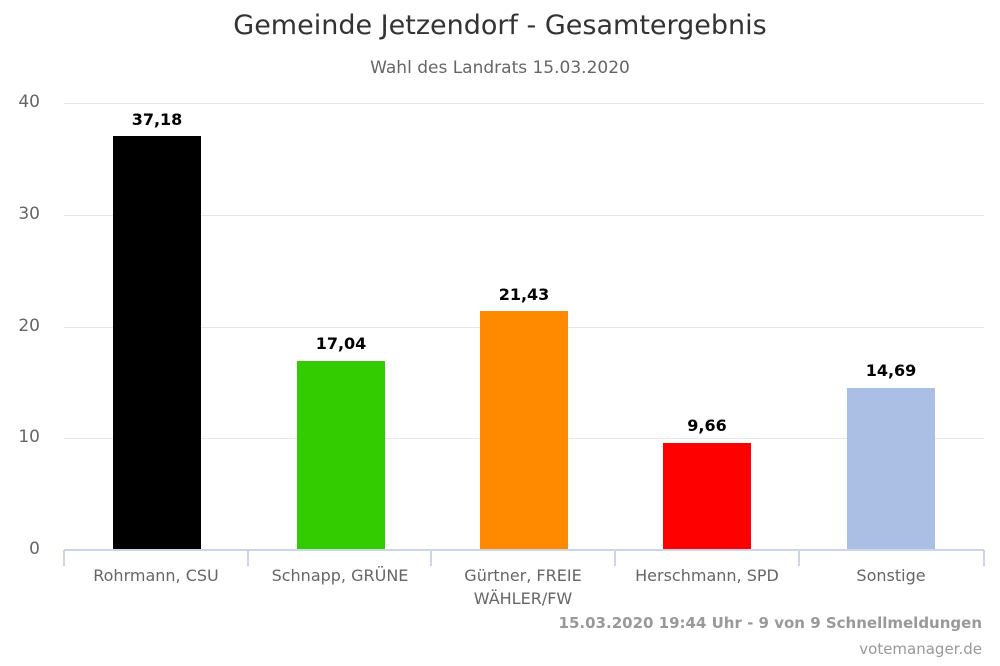  I want to click on y-tick-10: 10, so click(29, 437).